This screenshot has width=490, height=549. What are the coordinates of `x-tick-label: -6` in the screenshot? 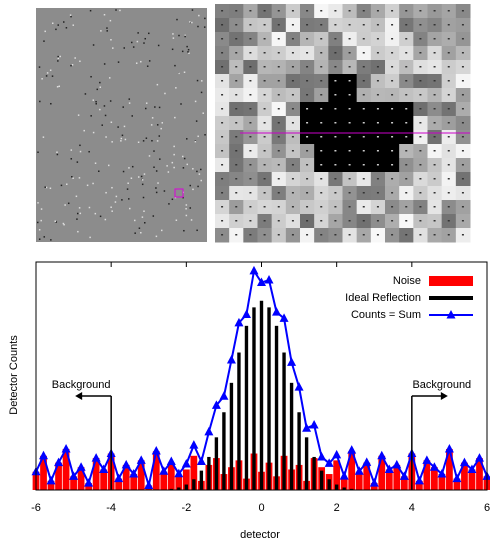 It's located at (36, 508).